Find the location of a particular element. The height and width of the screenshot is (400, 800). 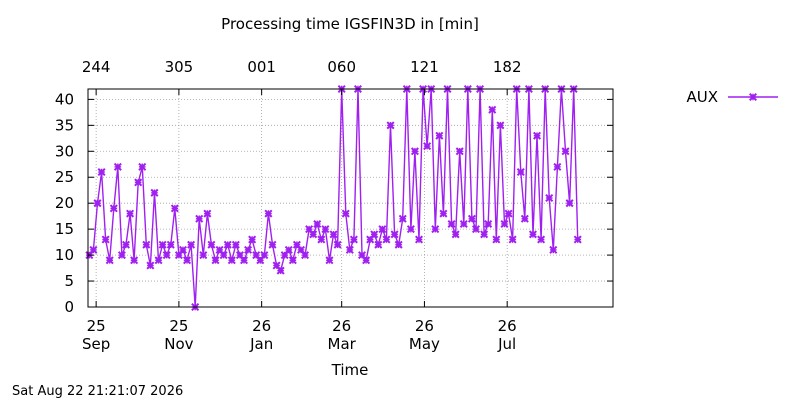

x-tick-label: Nov is located at coordinates (178, 344).